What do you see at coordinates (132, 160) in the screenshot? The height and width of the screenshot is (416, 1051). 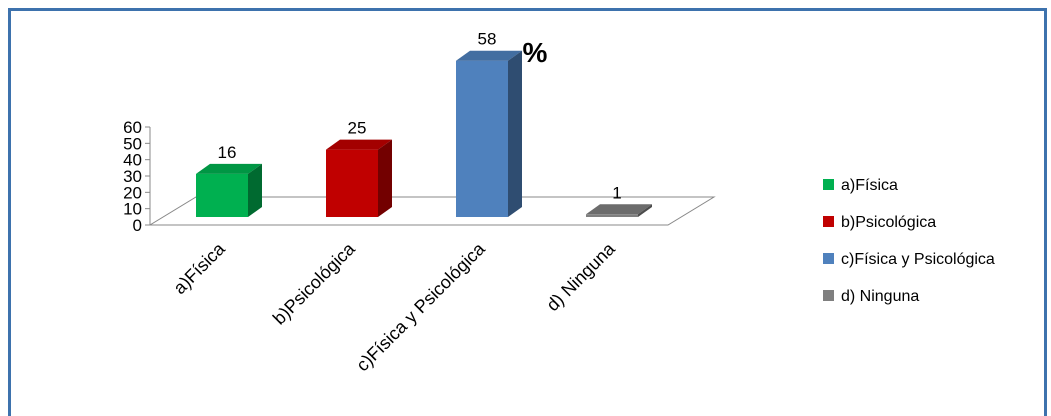 I see `y-tick-label: 40` at bounding box center [132, 160].